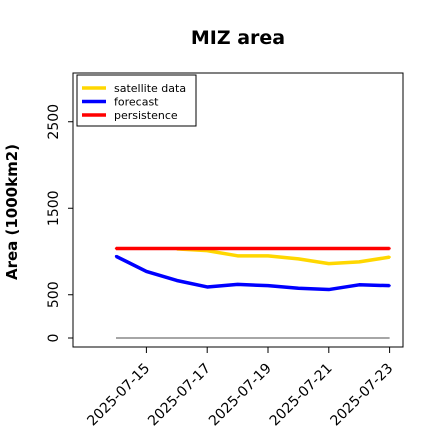 Image resolution: width=440 pixels, height=440 pixels. Describe the element at coordinates (12, 212) in the screenshot. I see `y-axis-label: Area (1000km2)` at that location.